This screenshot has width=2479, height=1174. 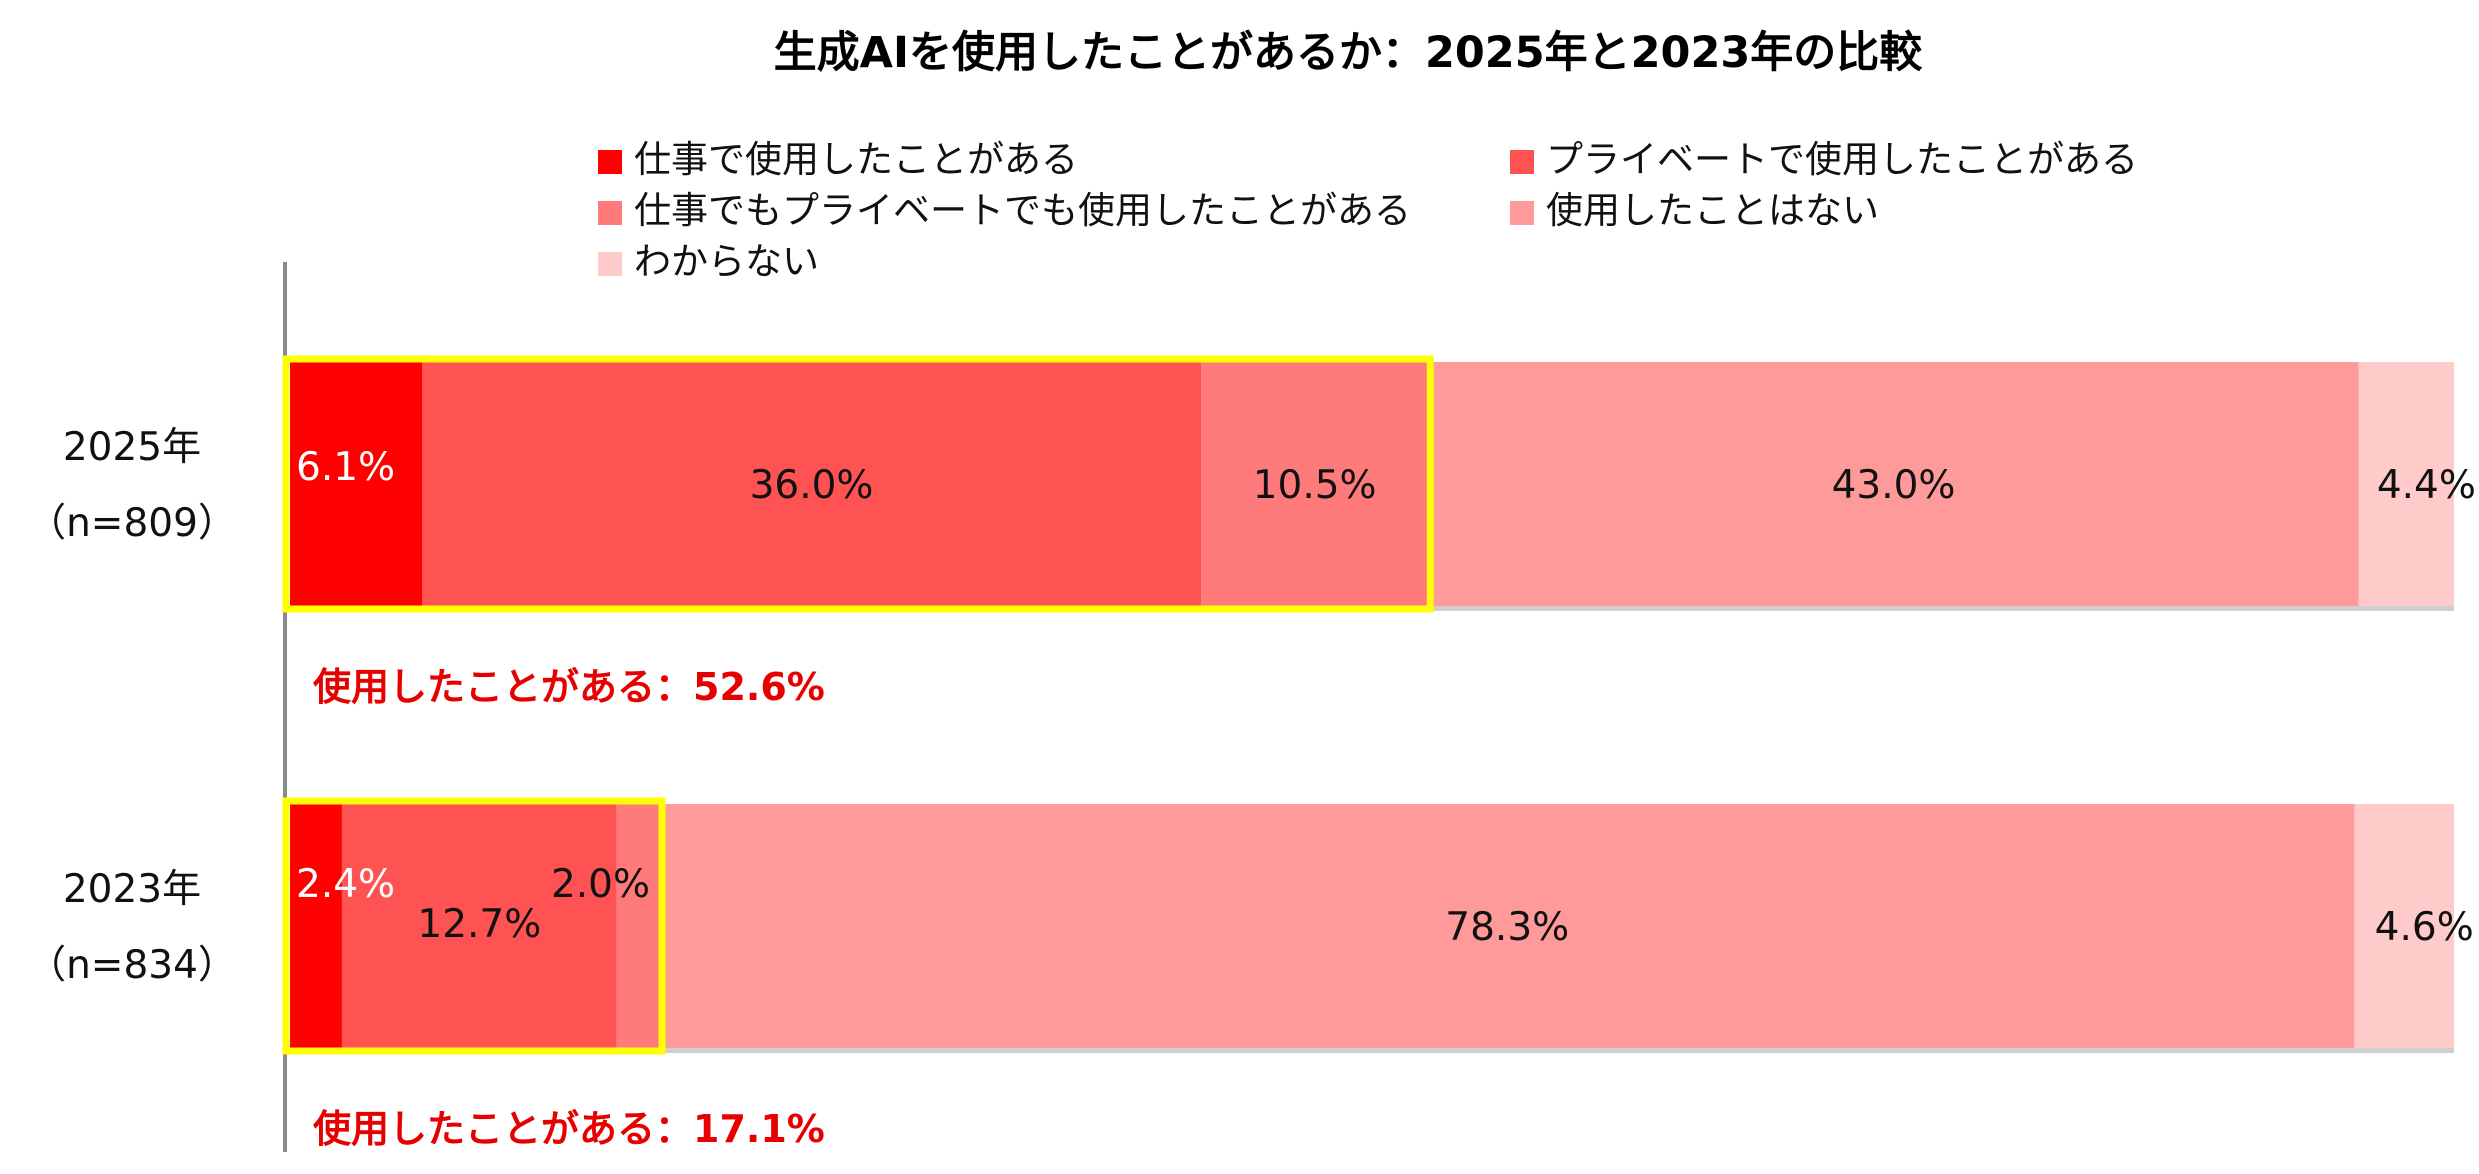 I want to click on data-label: 2.4%, so click(x=345, y=884).